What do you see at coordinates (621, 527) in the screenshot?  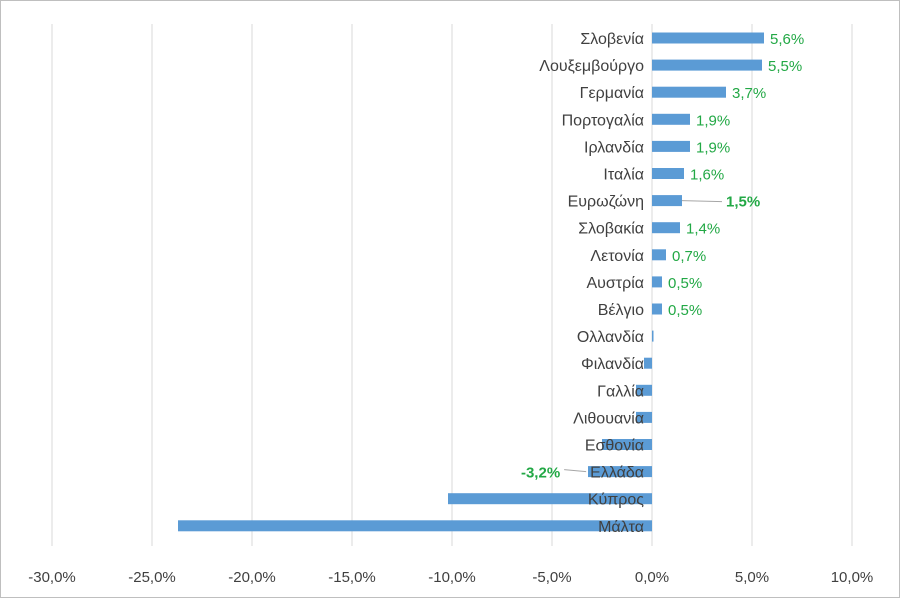 I see `category-label: Μάλτα` at bounding box center [621, 527].